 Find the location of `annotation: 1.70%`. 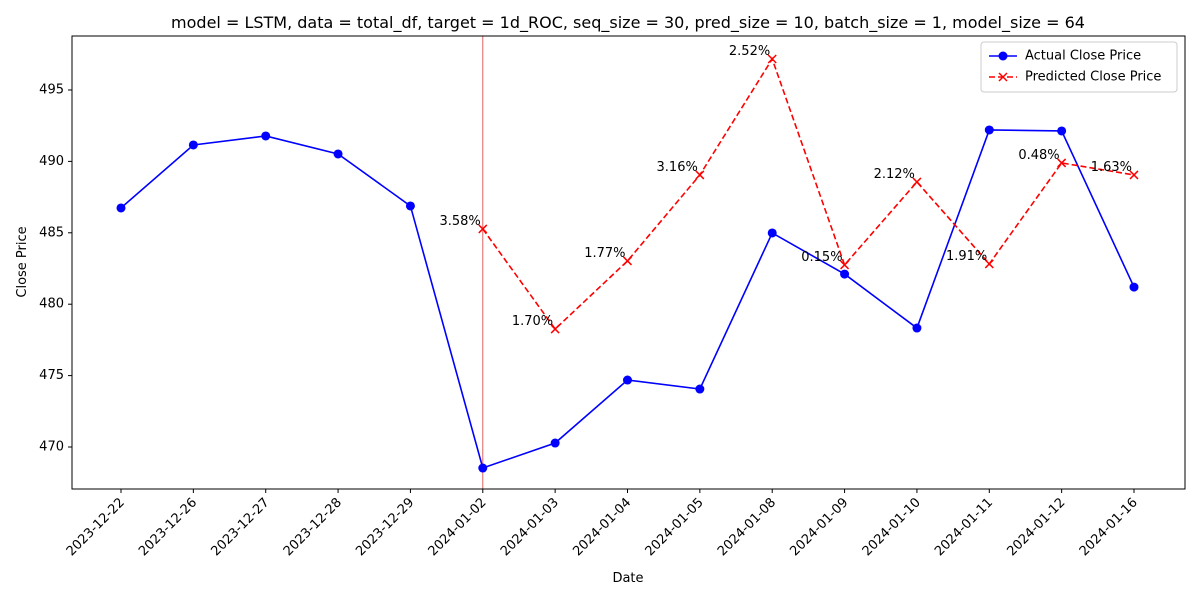

annotation: 1.70% is located at coordinates (532, 321).